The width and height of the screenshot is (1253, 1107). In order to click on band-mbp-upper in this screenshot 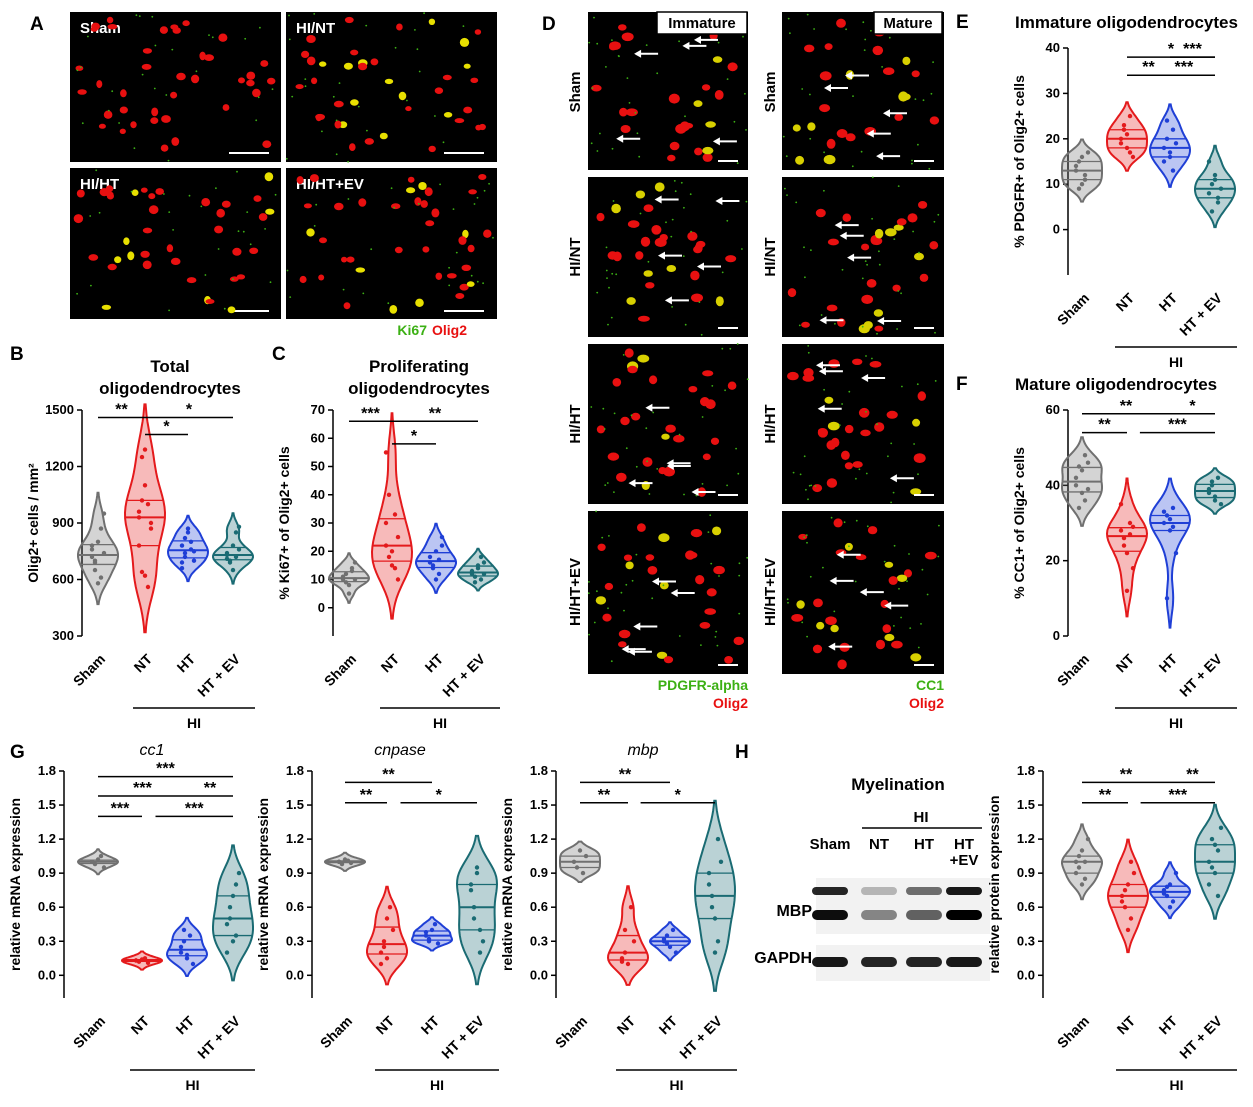, I will do `click(830, 891)`.